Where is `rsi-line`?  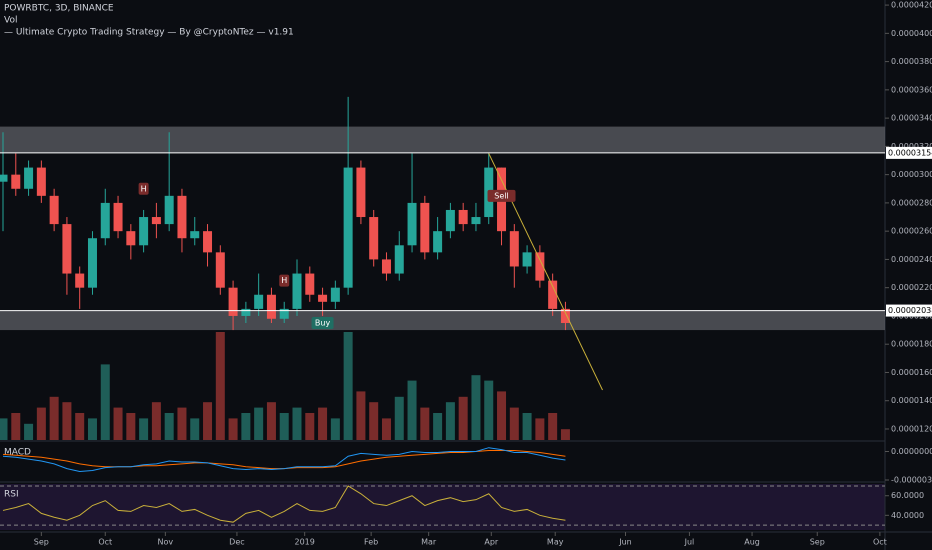
rsi-line is located at coordinates (284, 504).